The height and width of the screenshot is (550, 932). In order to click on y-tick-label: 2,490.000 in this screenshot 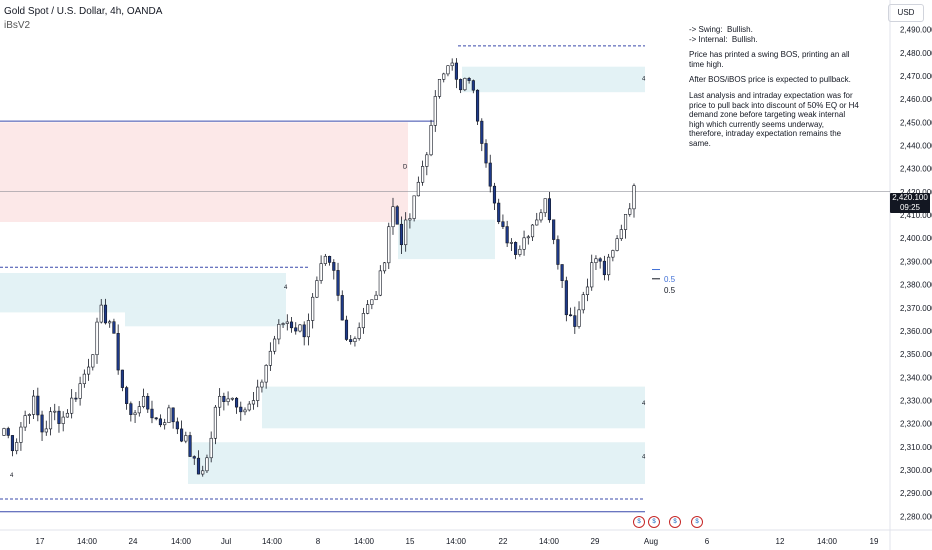, I will do `click(916, 30)`.